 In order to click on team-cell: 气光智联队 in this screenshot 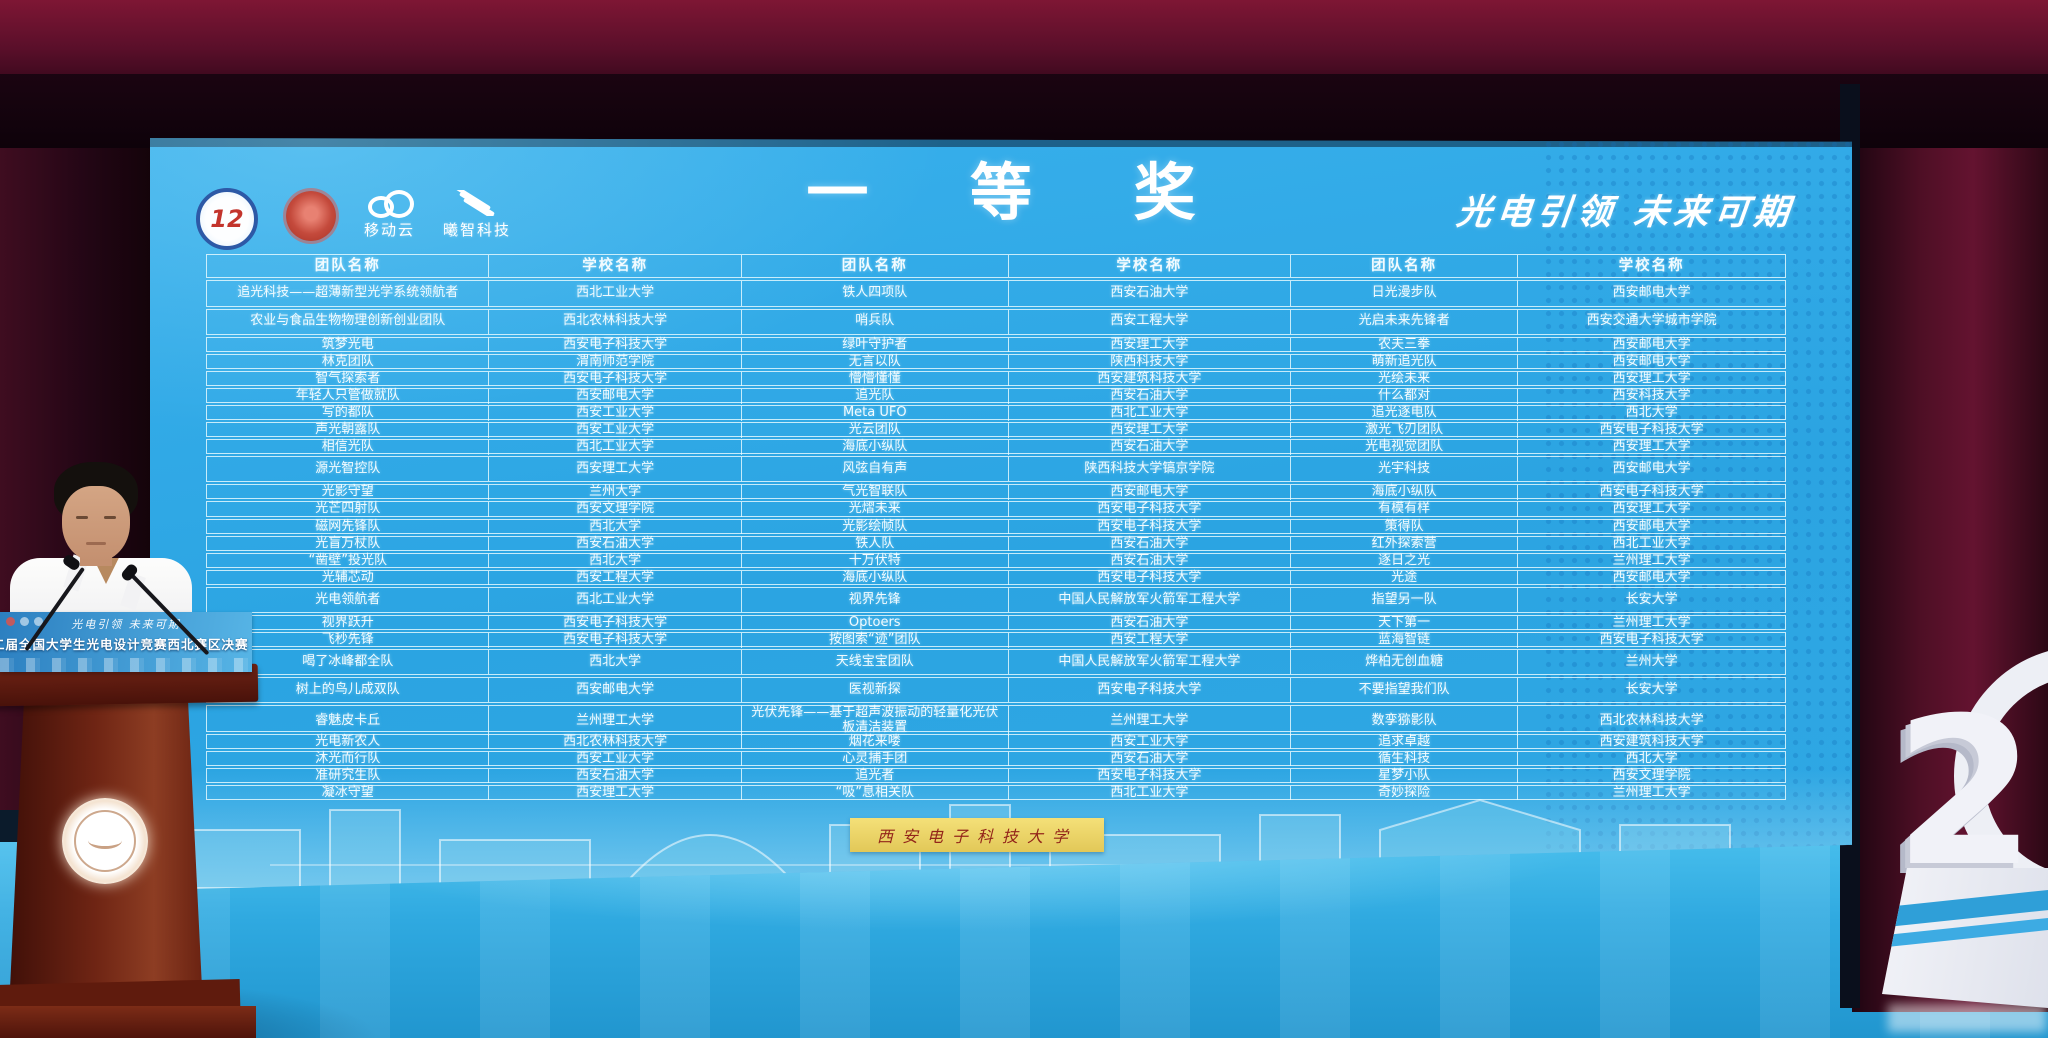, I will do `click(875, 492)`.